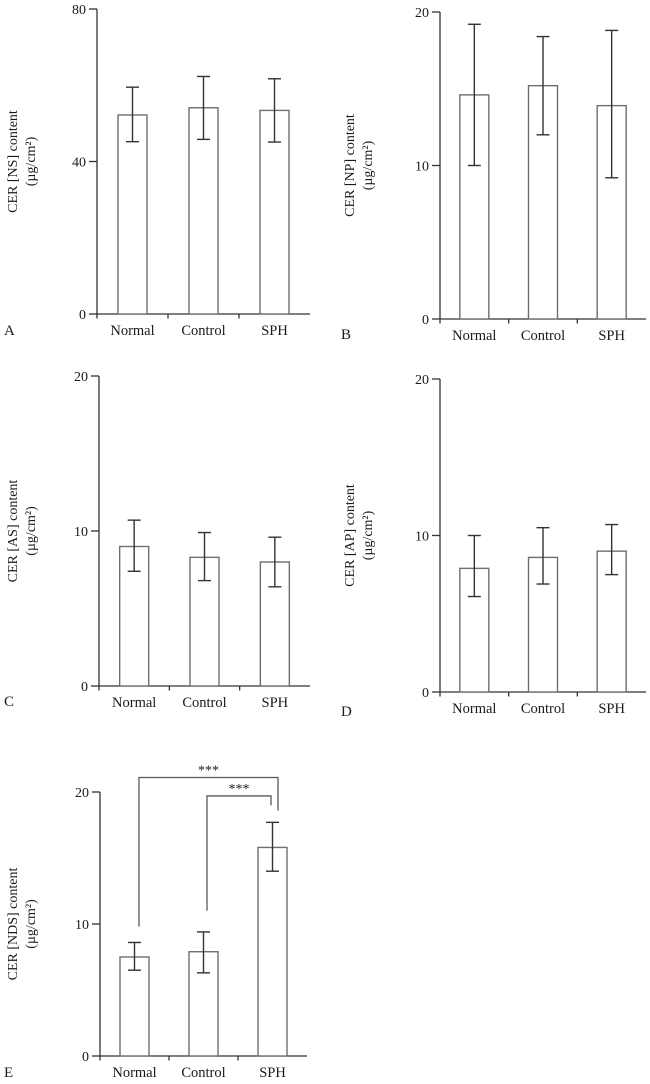  Describe the element at coordinates (79, 10) in the screenshot. I see `y-tick-label: 80` at that location.